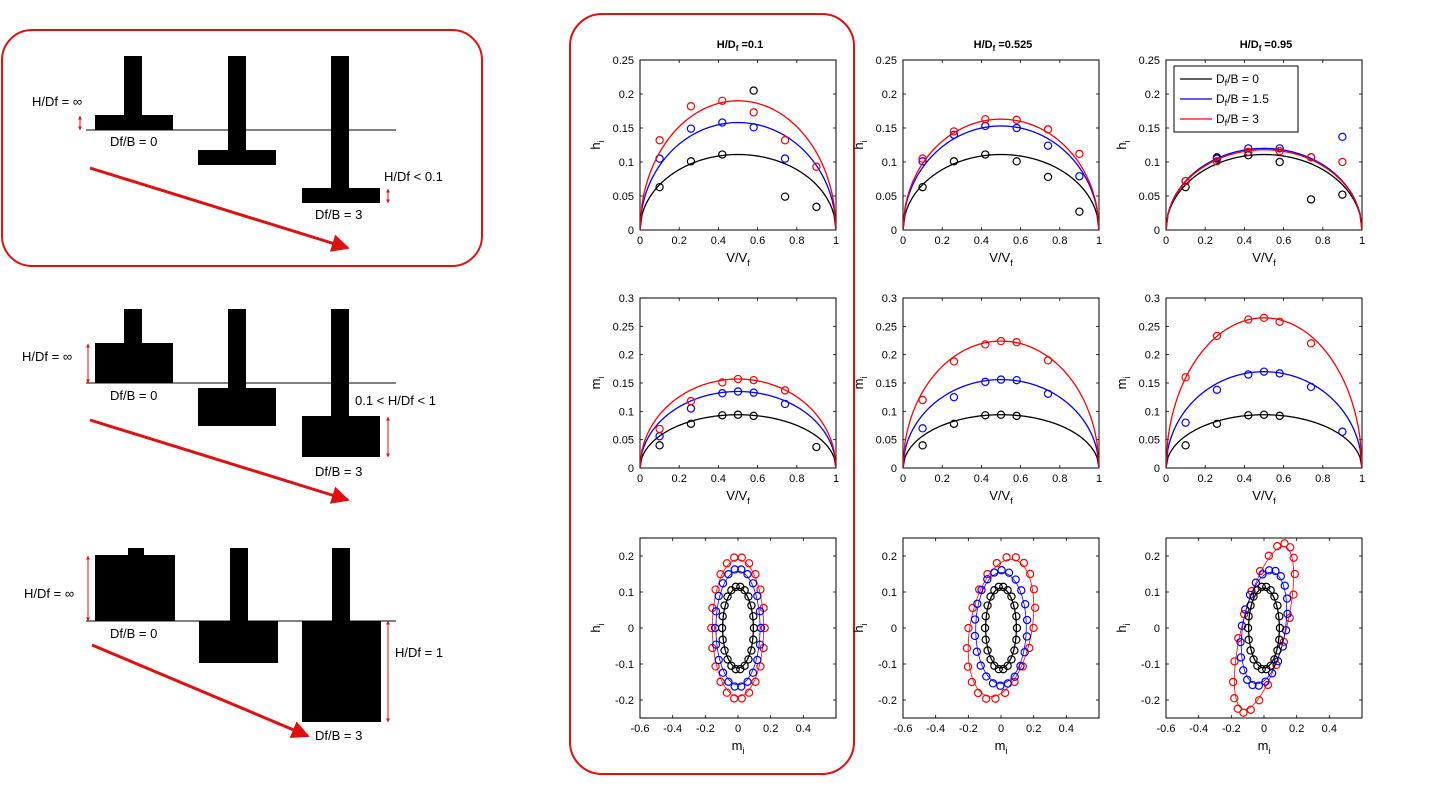 This screenshot has height=796, width=1456. I want to click on schematic-3: H/Df = ∞ Df/B = 0 H/Df = 1 Df/B = 3, so click(233, 645).